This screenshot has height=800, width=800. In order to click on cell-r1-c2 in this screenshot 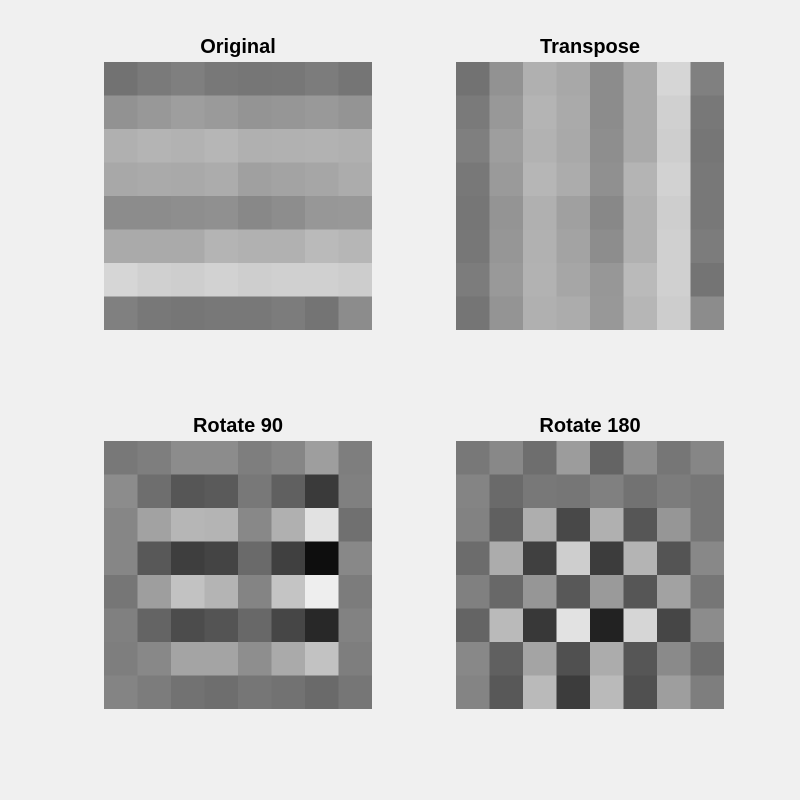, I will do `click(188, 112)`.